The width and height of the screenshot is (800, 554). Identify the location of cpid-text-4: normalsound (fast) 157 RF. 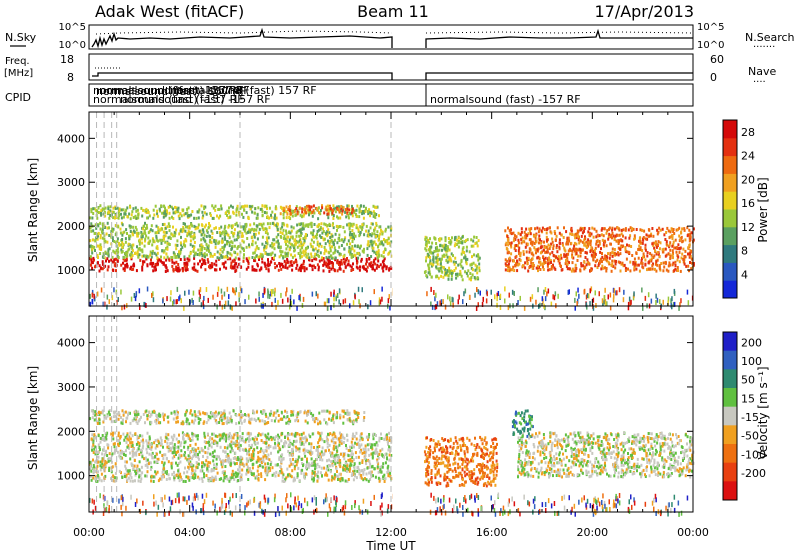
(243, 90).